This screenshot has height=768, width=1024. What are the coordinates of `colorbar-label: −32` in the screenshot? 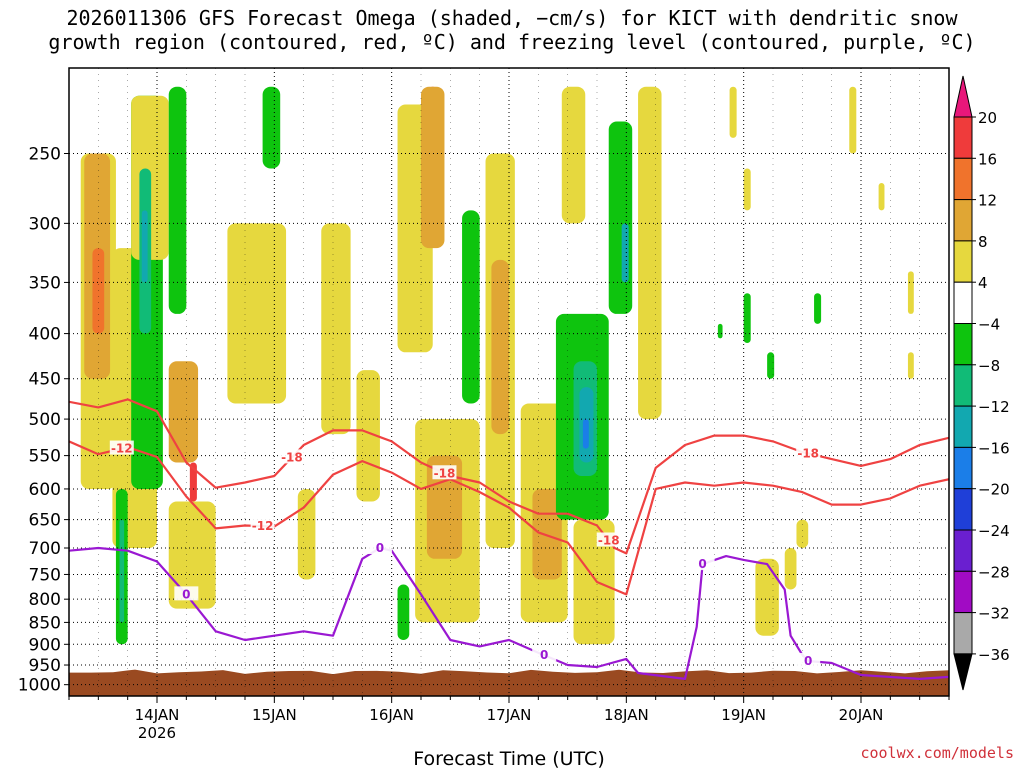 It's located at (994, 614).